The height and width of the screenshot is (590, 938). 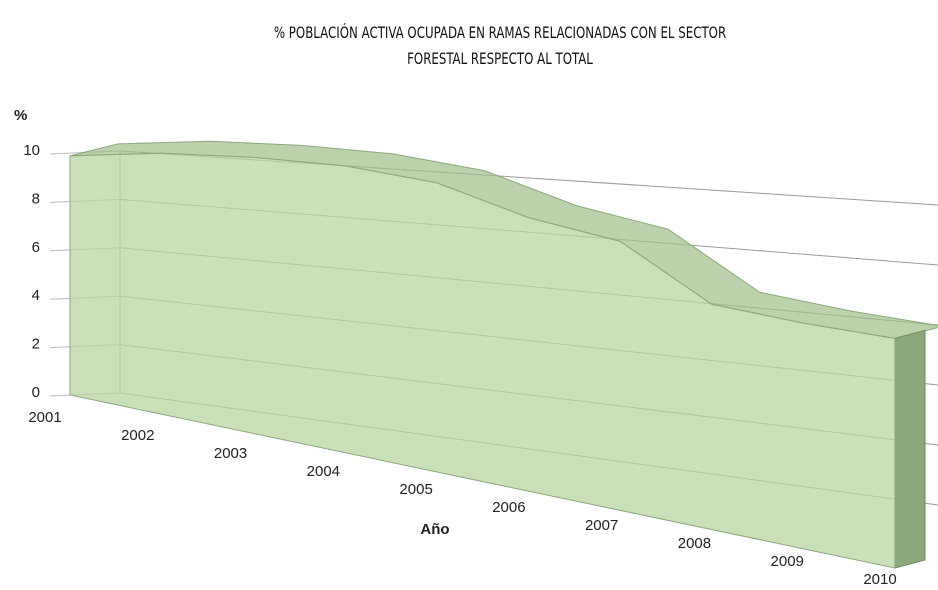 What do you see at coordinates (415, 489) in the screenshot?
I see `x-tick-label: 2005` at bounding box center [415, 489].